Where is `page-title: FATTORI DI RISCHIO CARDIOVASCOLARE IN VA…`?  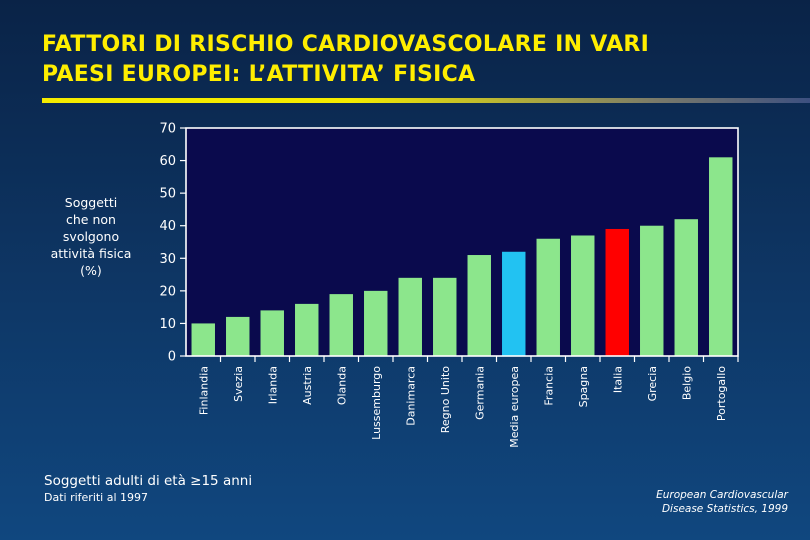 page-title: FATTORI DI RISCHIO CARDIOVASCOLARE IN VA… is located at coordinates (412, 60).